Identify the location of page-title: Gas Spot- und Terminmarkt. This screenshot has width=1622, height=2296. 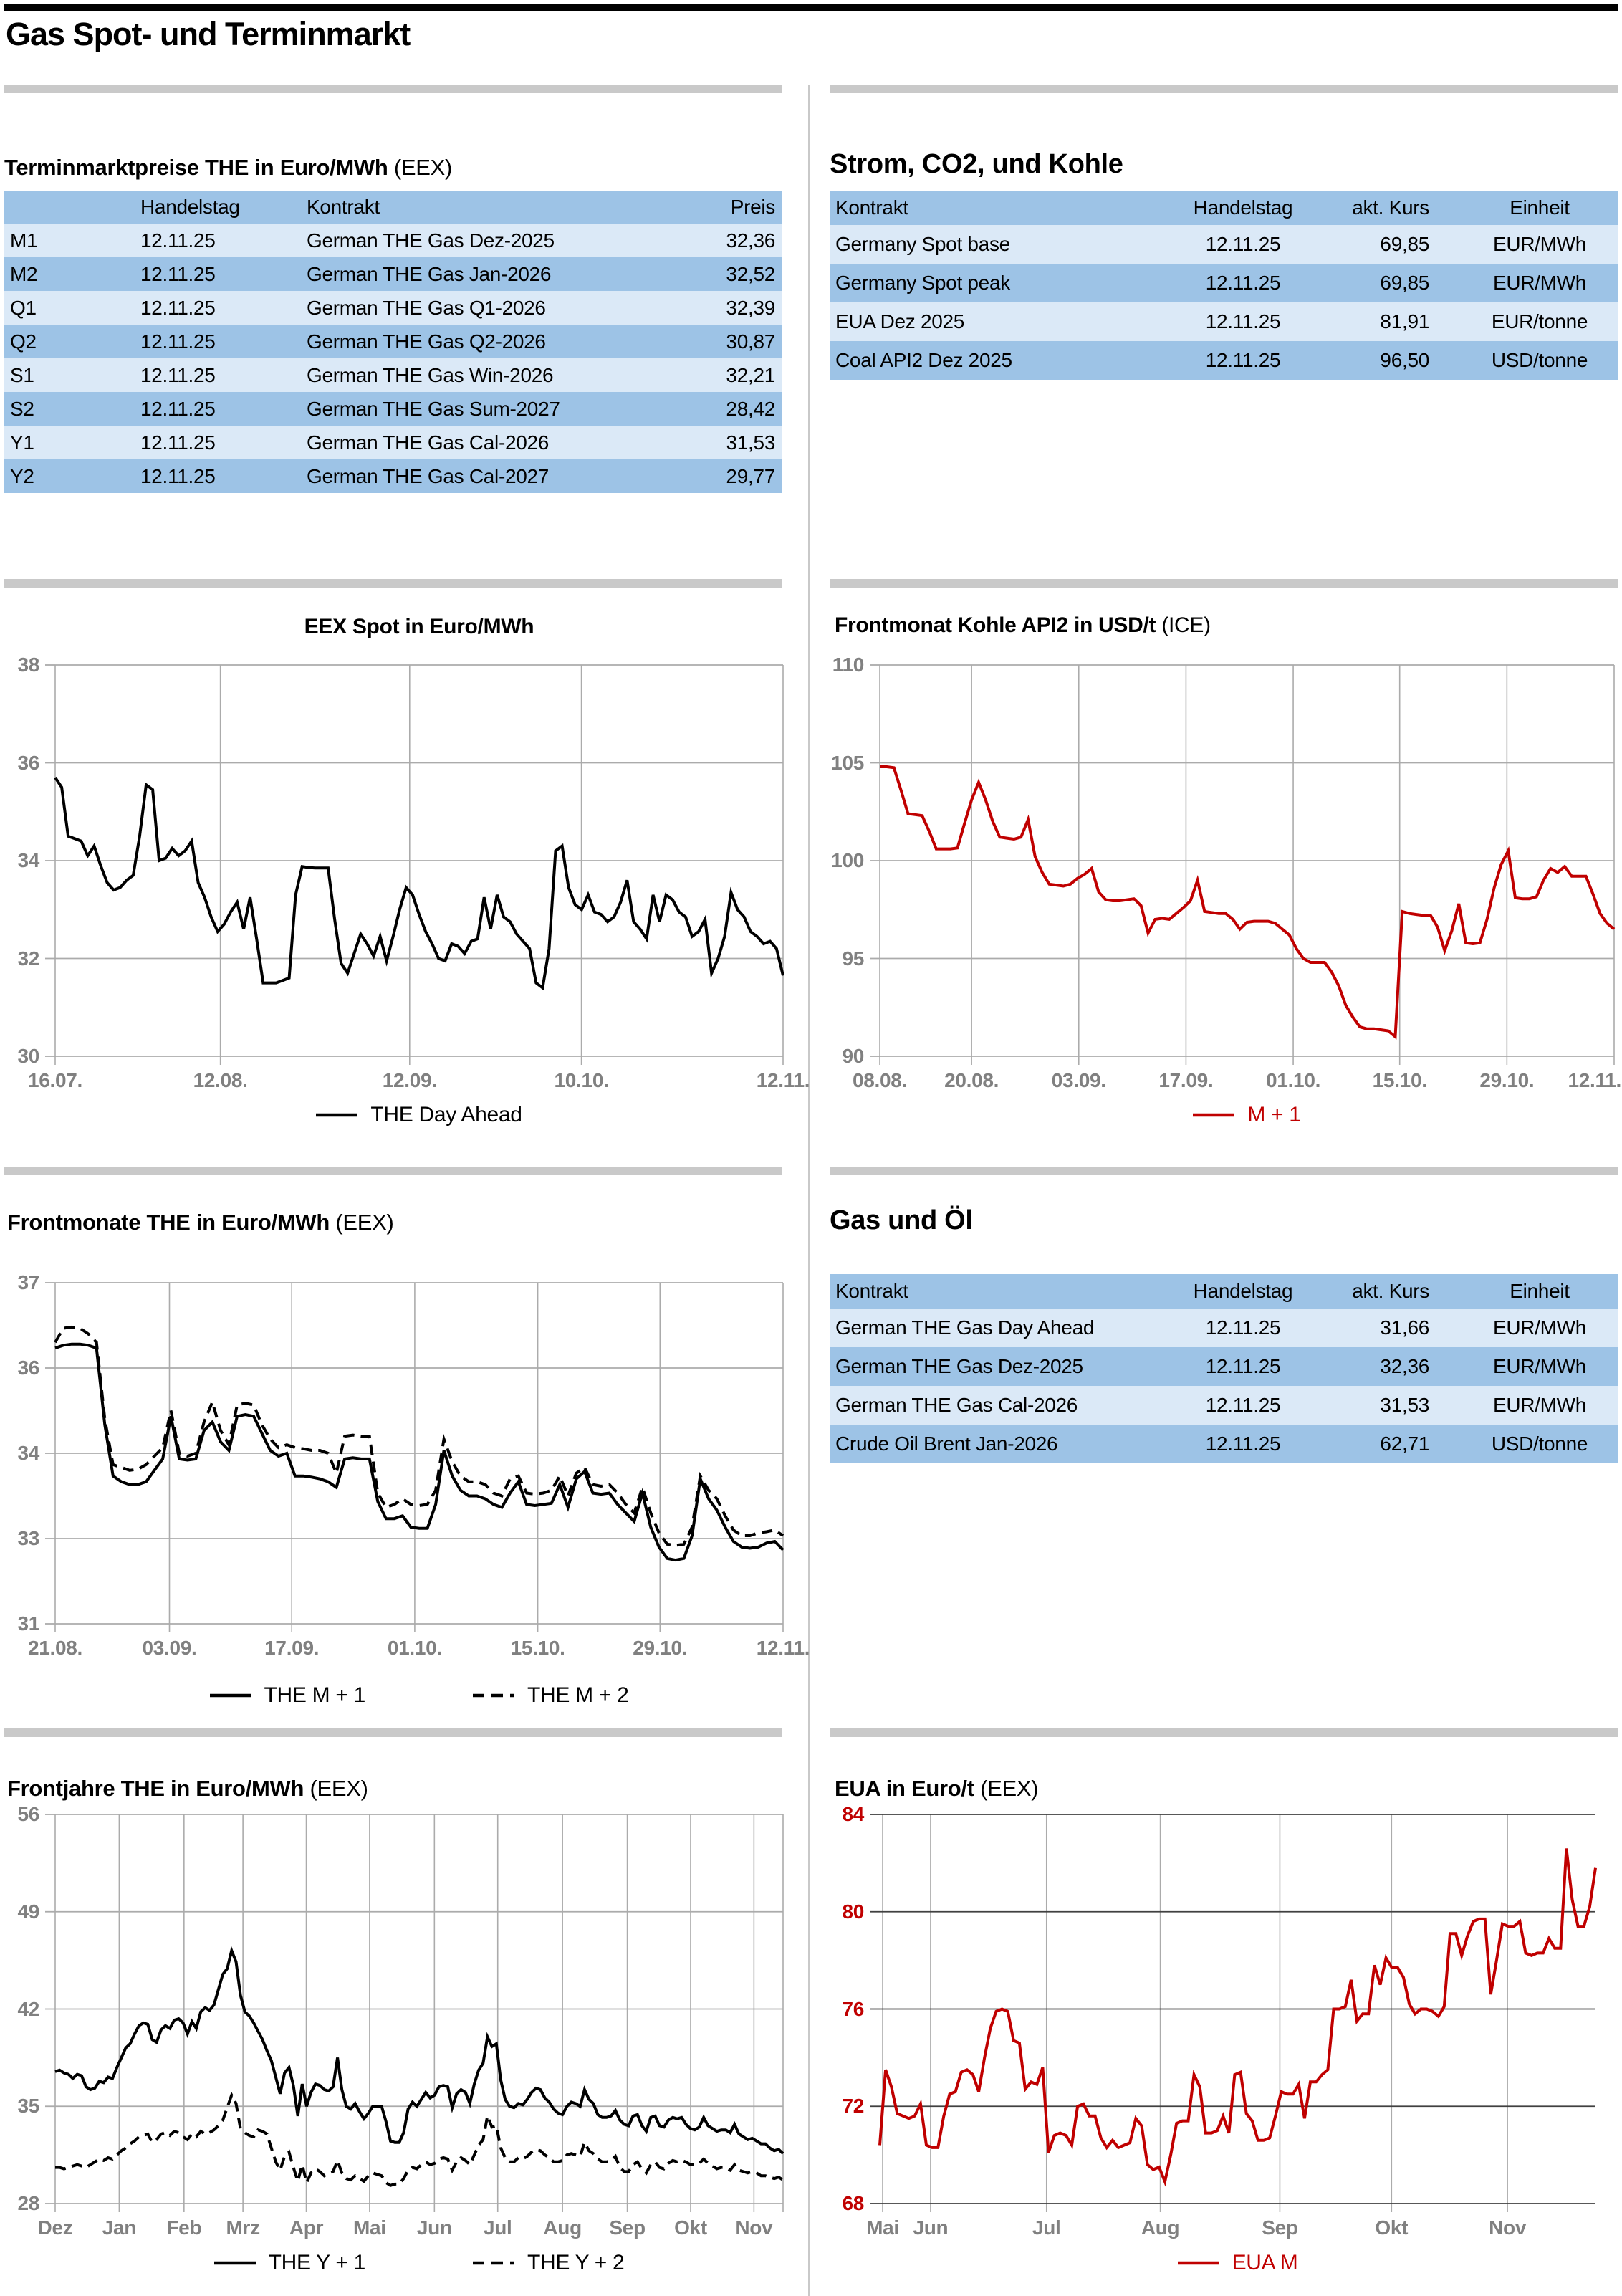
(208, 34).